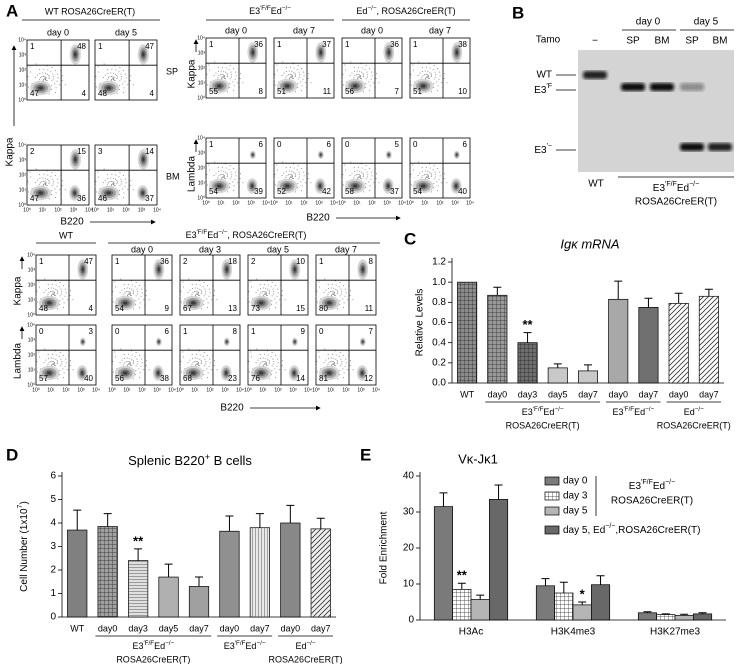 The height and width of the screenshot is (664, 740). I want to click on panel-letter: A, so click(12, 10).